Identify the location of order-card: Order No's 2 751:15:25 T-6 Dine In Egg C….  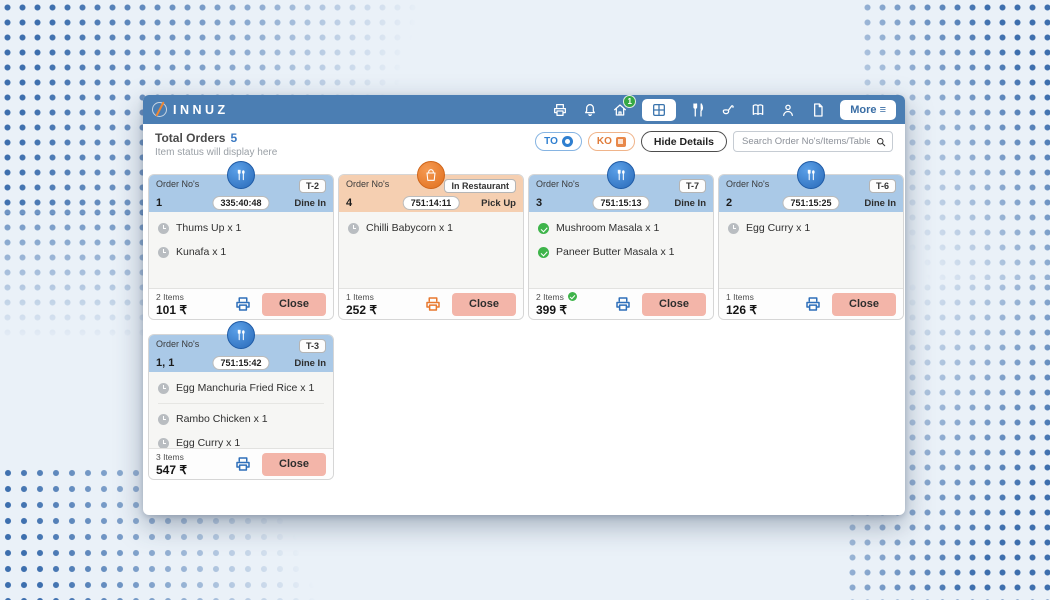
(811, 240).